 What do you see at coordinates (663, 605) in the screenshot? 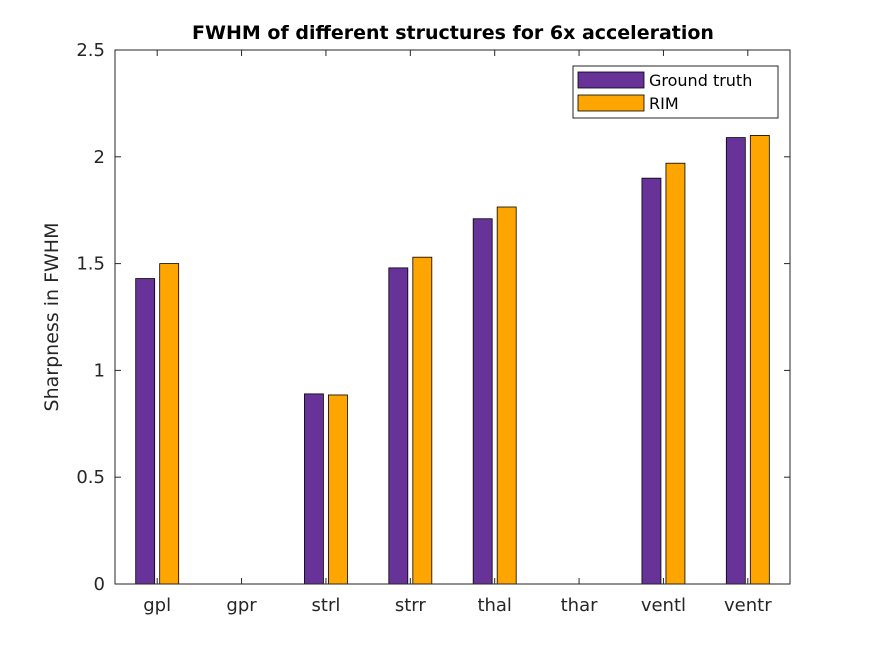
I see `x-tick-label: ventl` at bounding box center [663, 605].